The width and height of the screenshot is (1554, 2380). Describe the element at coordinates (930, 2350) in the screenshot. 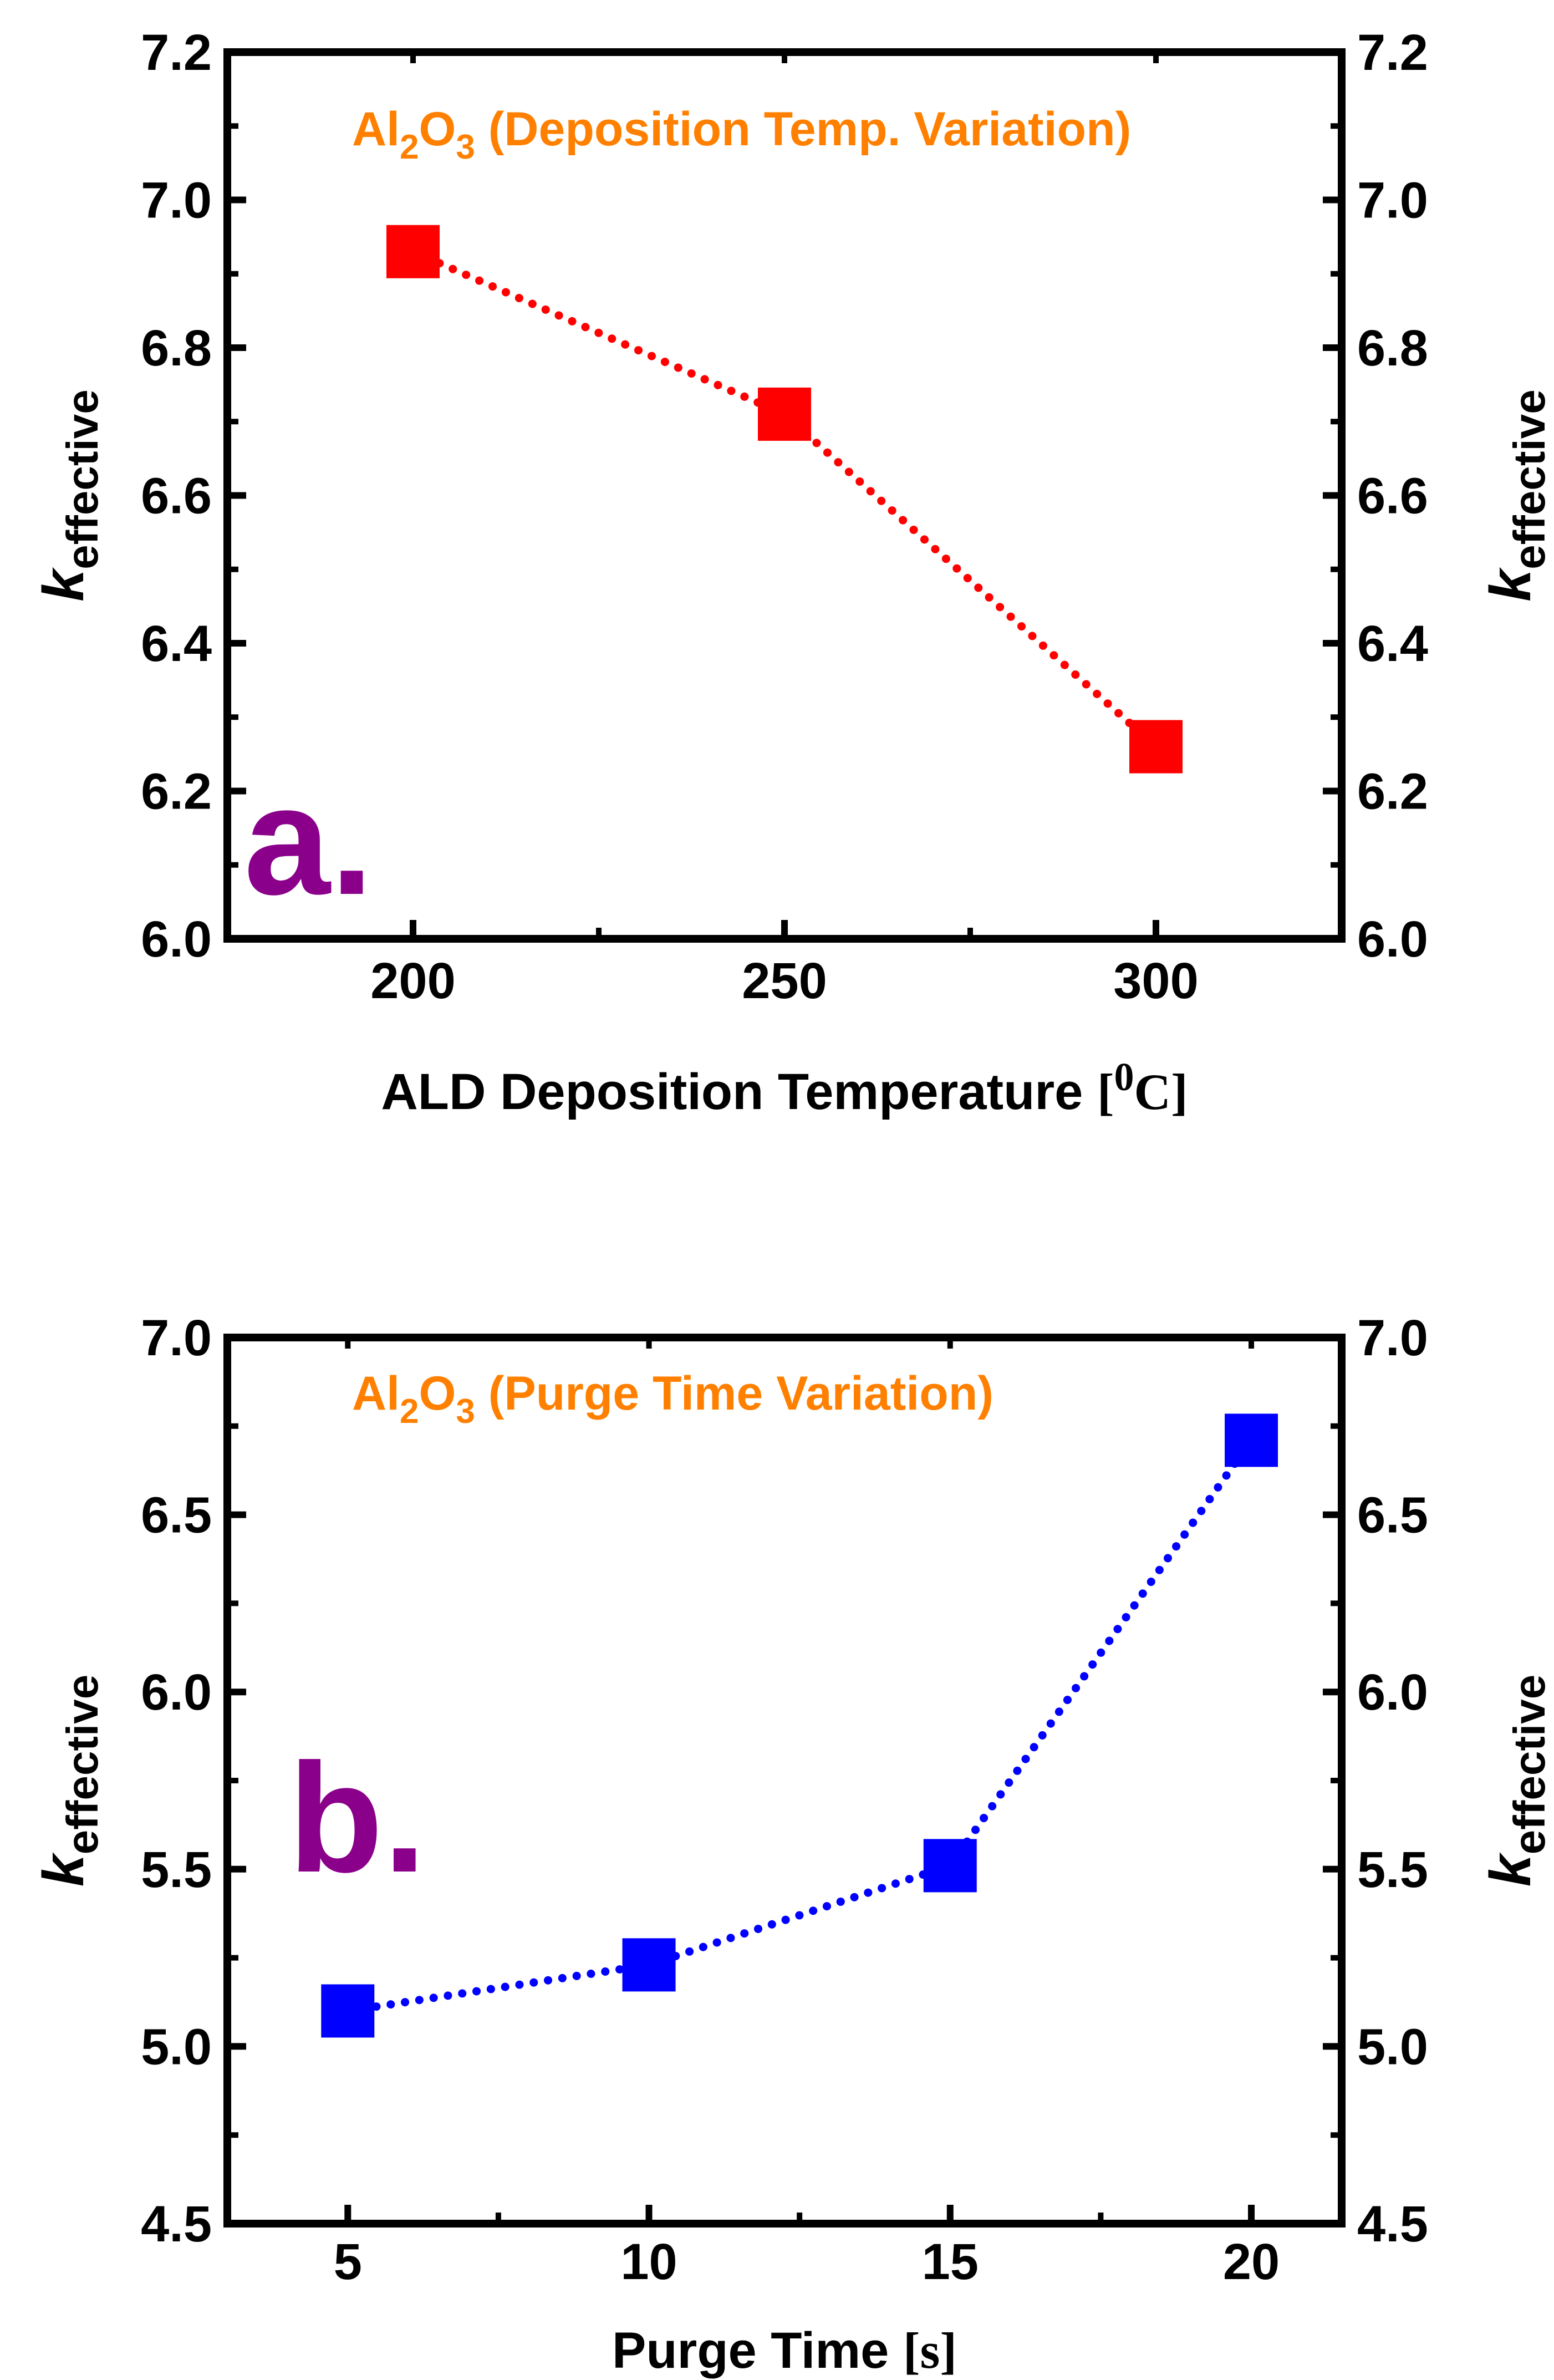

I see `x-axis-unit: s` at that location.